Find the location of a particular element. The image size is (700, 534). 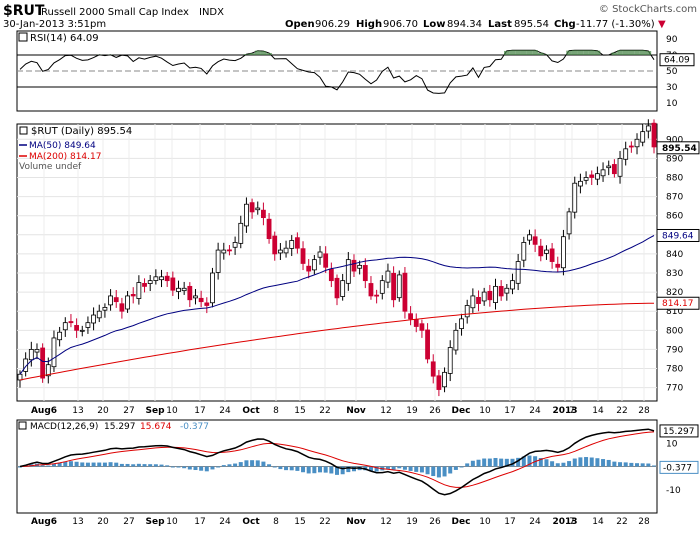

rsi-tick-10: 10 is located at coordinates (672, 104).